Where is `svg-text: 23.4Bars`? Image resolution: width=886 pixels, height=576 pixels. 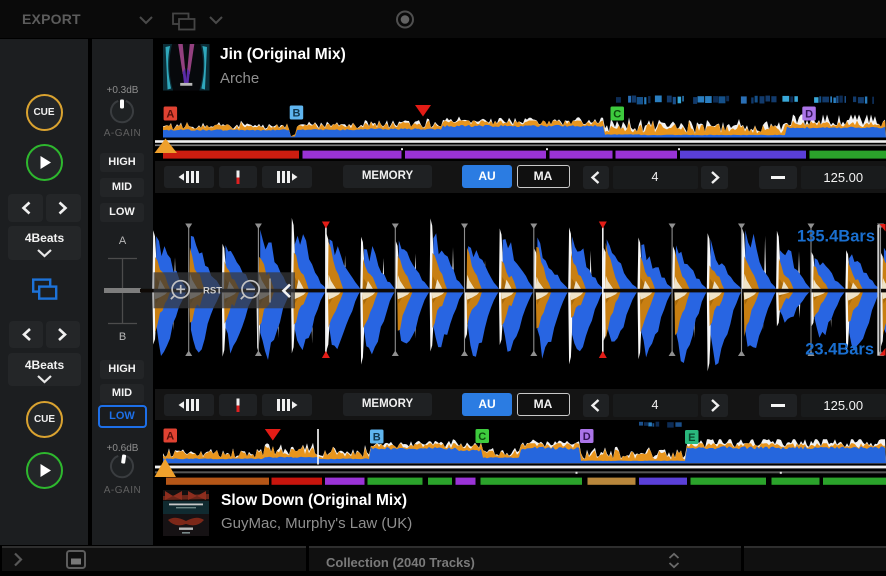
svg-text: 23.4Bars is located at coordinates (839, 350).